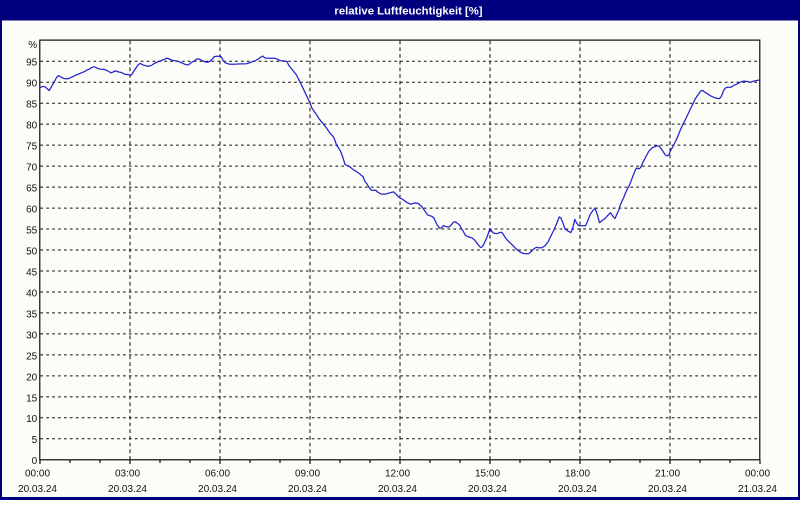  Describe the element at coordinates (32, 210) in the screenshot. I see `svg-text: 60` at that location.